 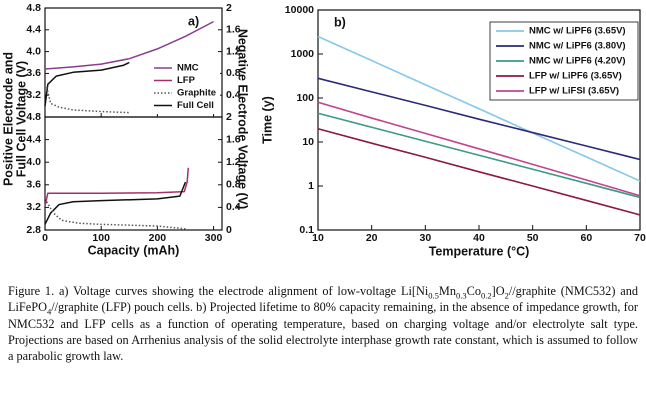 What do you see at coordinates (21, 119) in the screenshot?
I see `y-axis-label: Full Cell Voltage (V)` at bounding box center [21, 119].